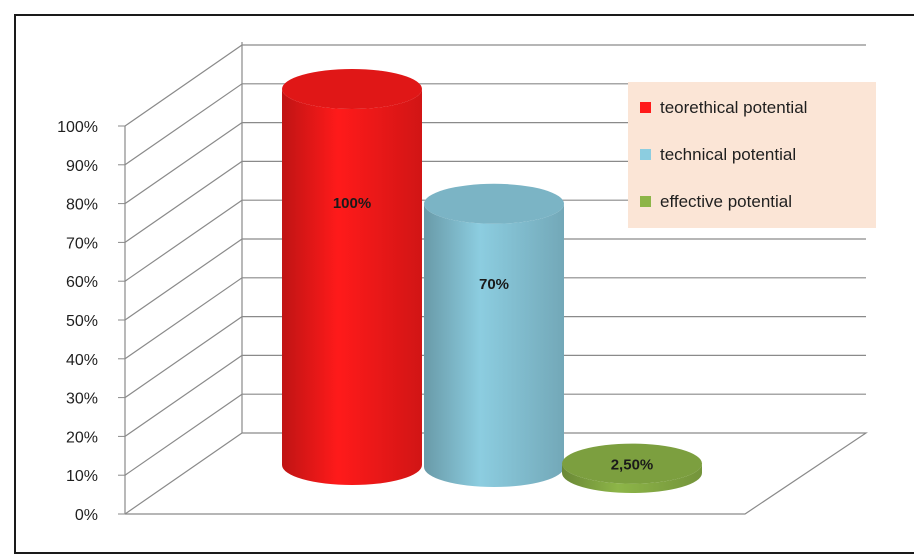 Image resolution: width=914 pixels, height=554 pixels. I want to click on bar-effective-potential, so click(632, 468).